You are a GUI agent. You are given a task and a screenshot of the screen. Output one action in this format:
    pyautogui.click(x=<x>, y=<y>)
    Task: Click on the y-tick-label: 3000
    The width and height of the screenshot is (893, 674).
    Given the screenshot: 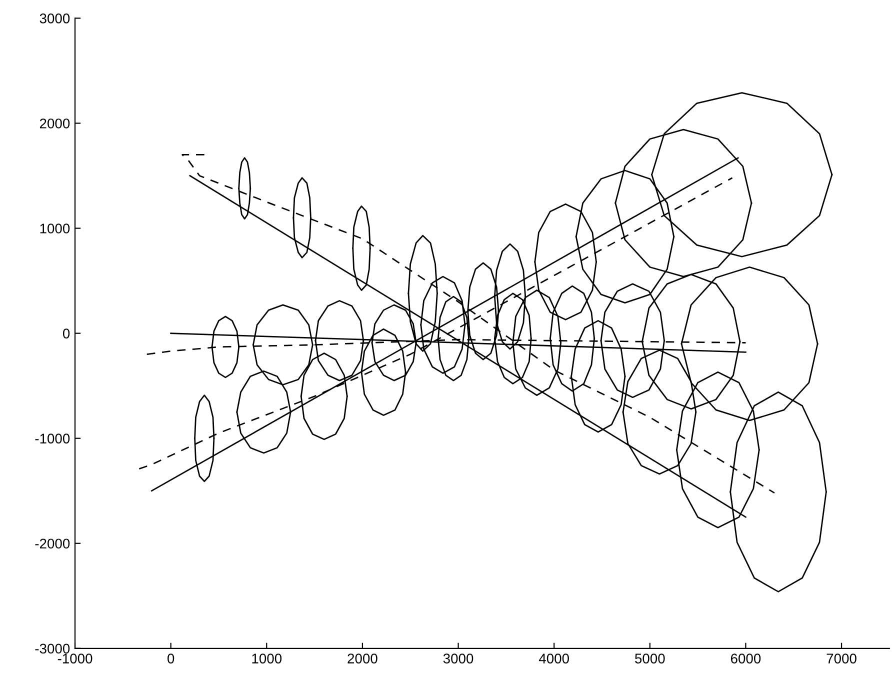 What is the action you would take?
    pyautogui.click(x=55, y=19)
    